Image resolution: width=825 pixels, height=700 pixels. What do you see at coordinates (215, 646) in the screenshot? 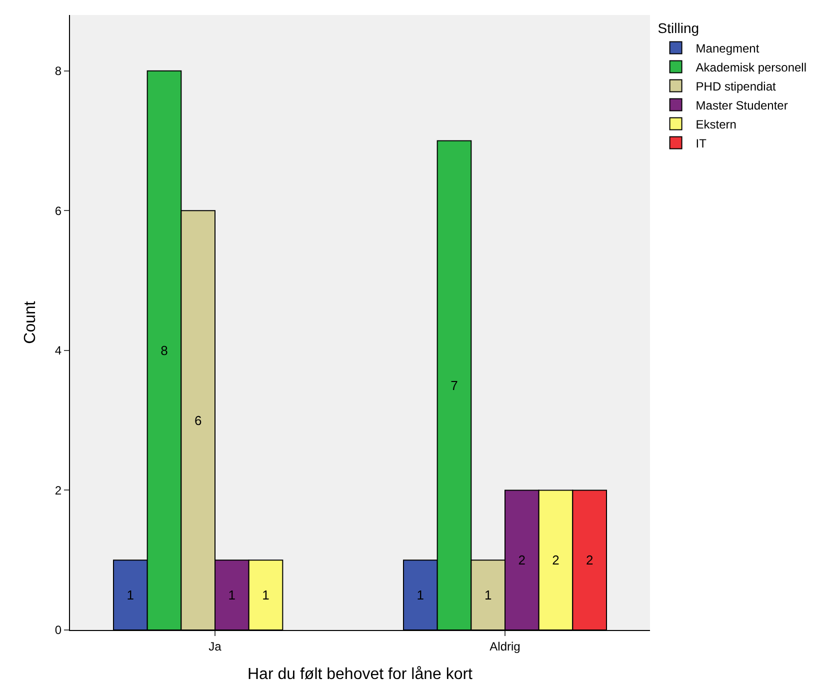
I see `x-tick-label: Ja` at bounding box center [215, 646].